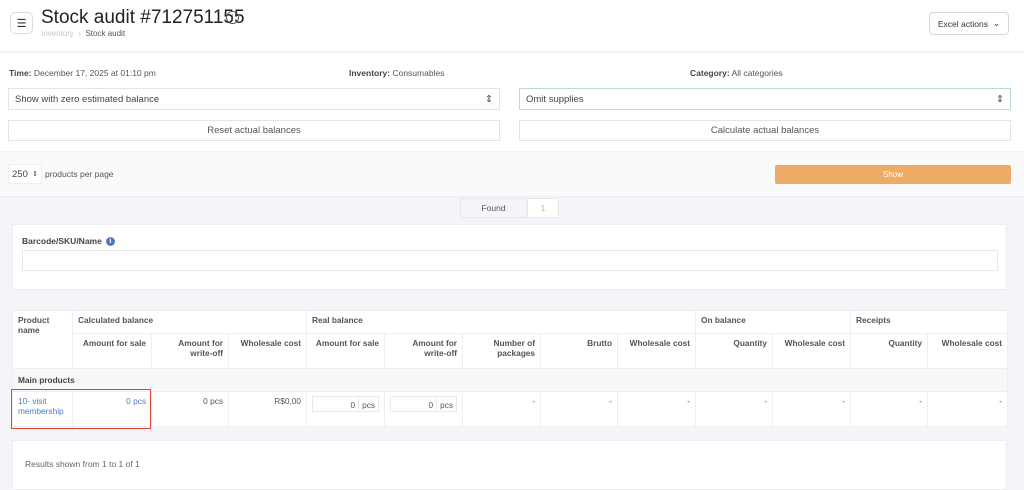  I want to click on col-real-cost: Wholesale cost, so click(657, 351).